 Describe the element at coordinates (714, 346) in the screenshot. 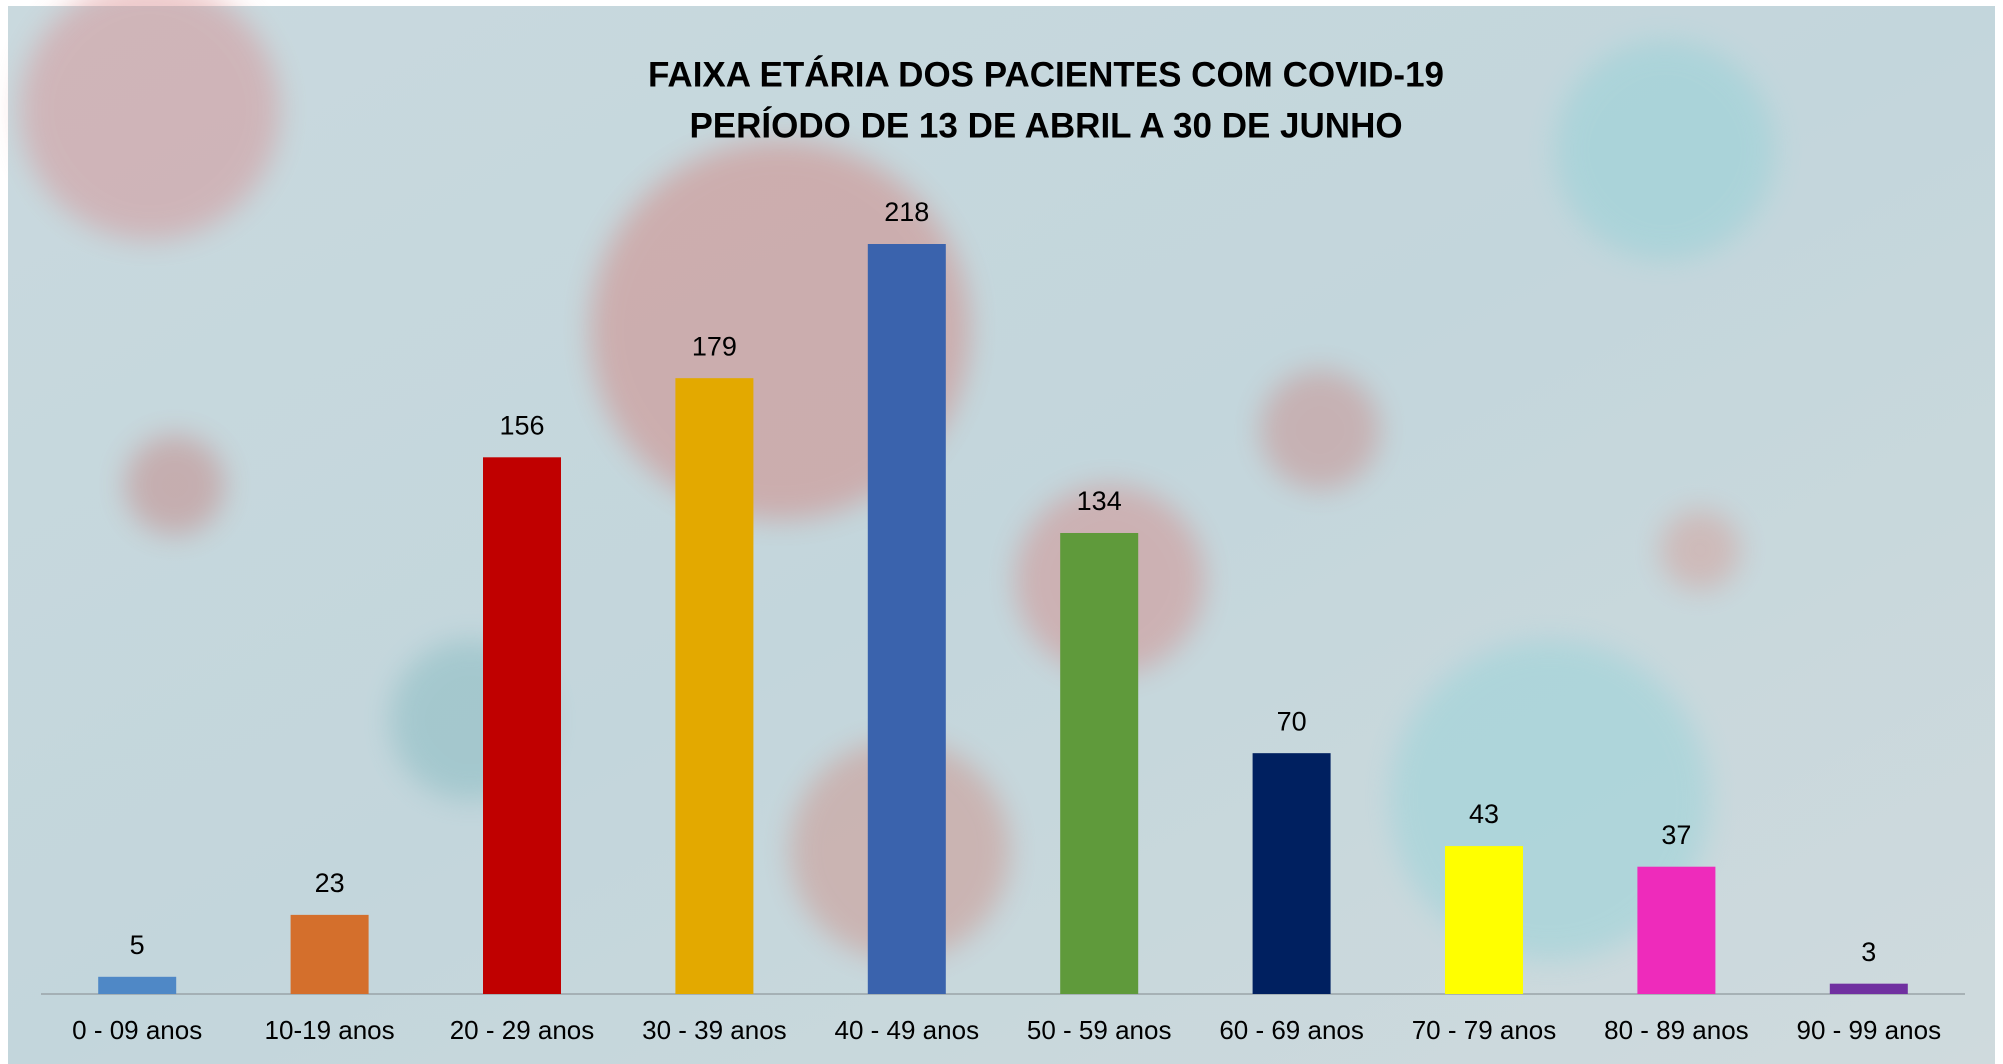

I see `data-label: 179` at that location.